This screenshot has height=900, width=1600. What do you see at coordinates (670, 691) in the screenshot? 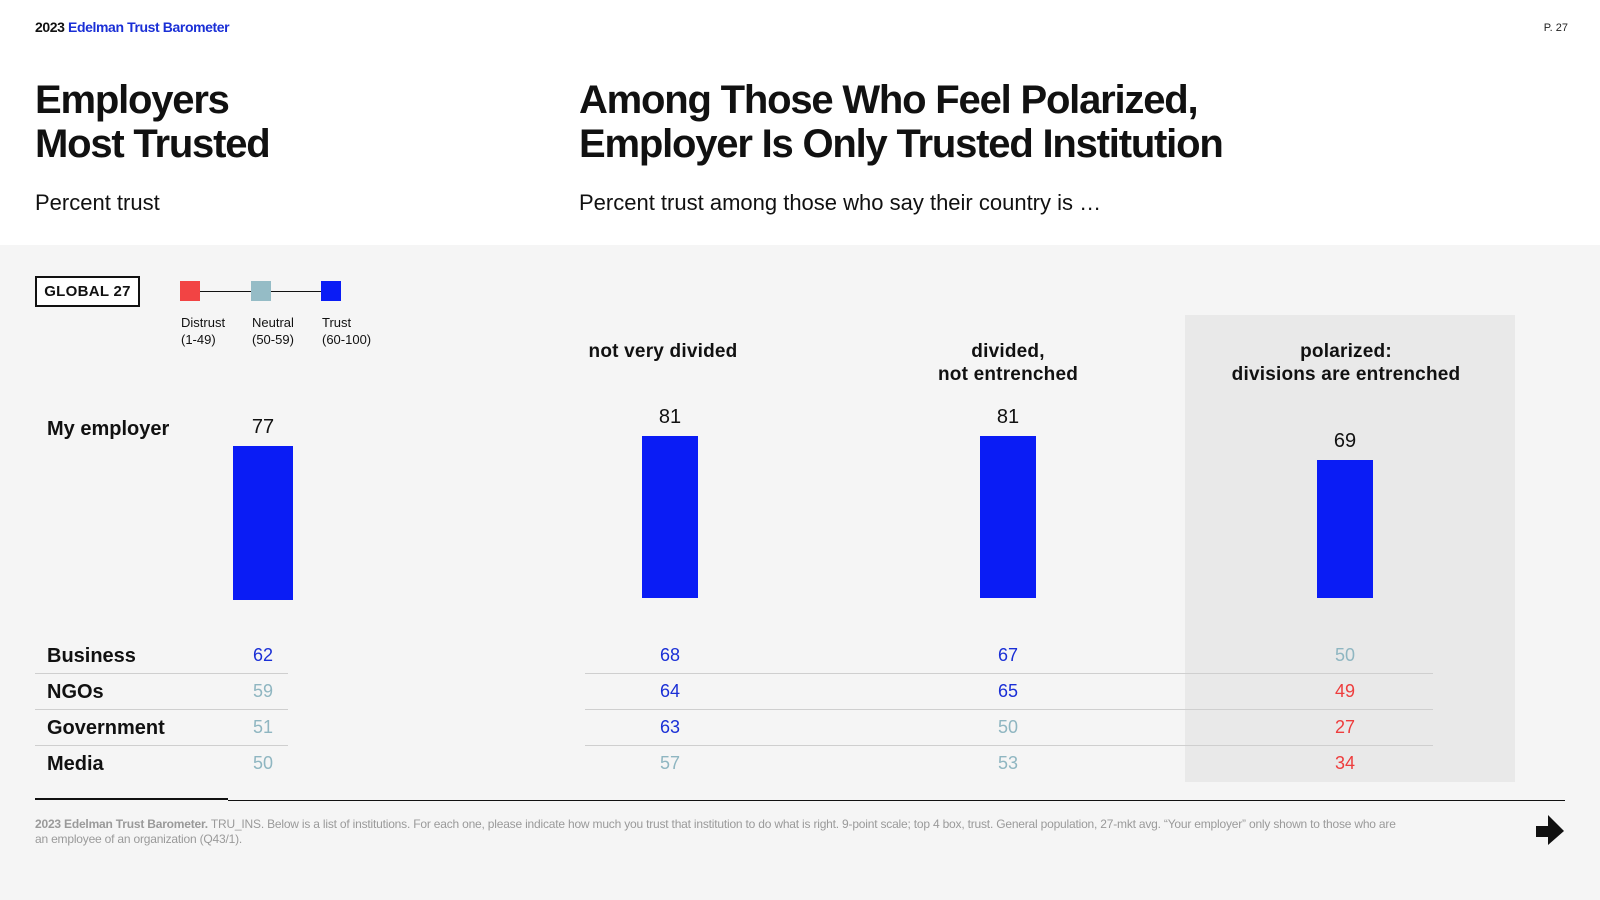
I see `cell-ngos-not_very_divided: 64` at bounding box center [670, 691].